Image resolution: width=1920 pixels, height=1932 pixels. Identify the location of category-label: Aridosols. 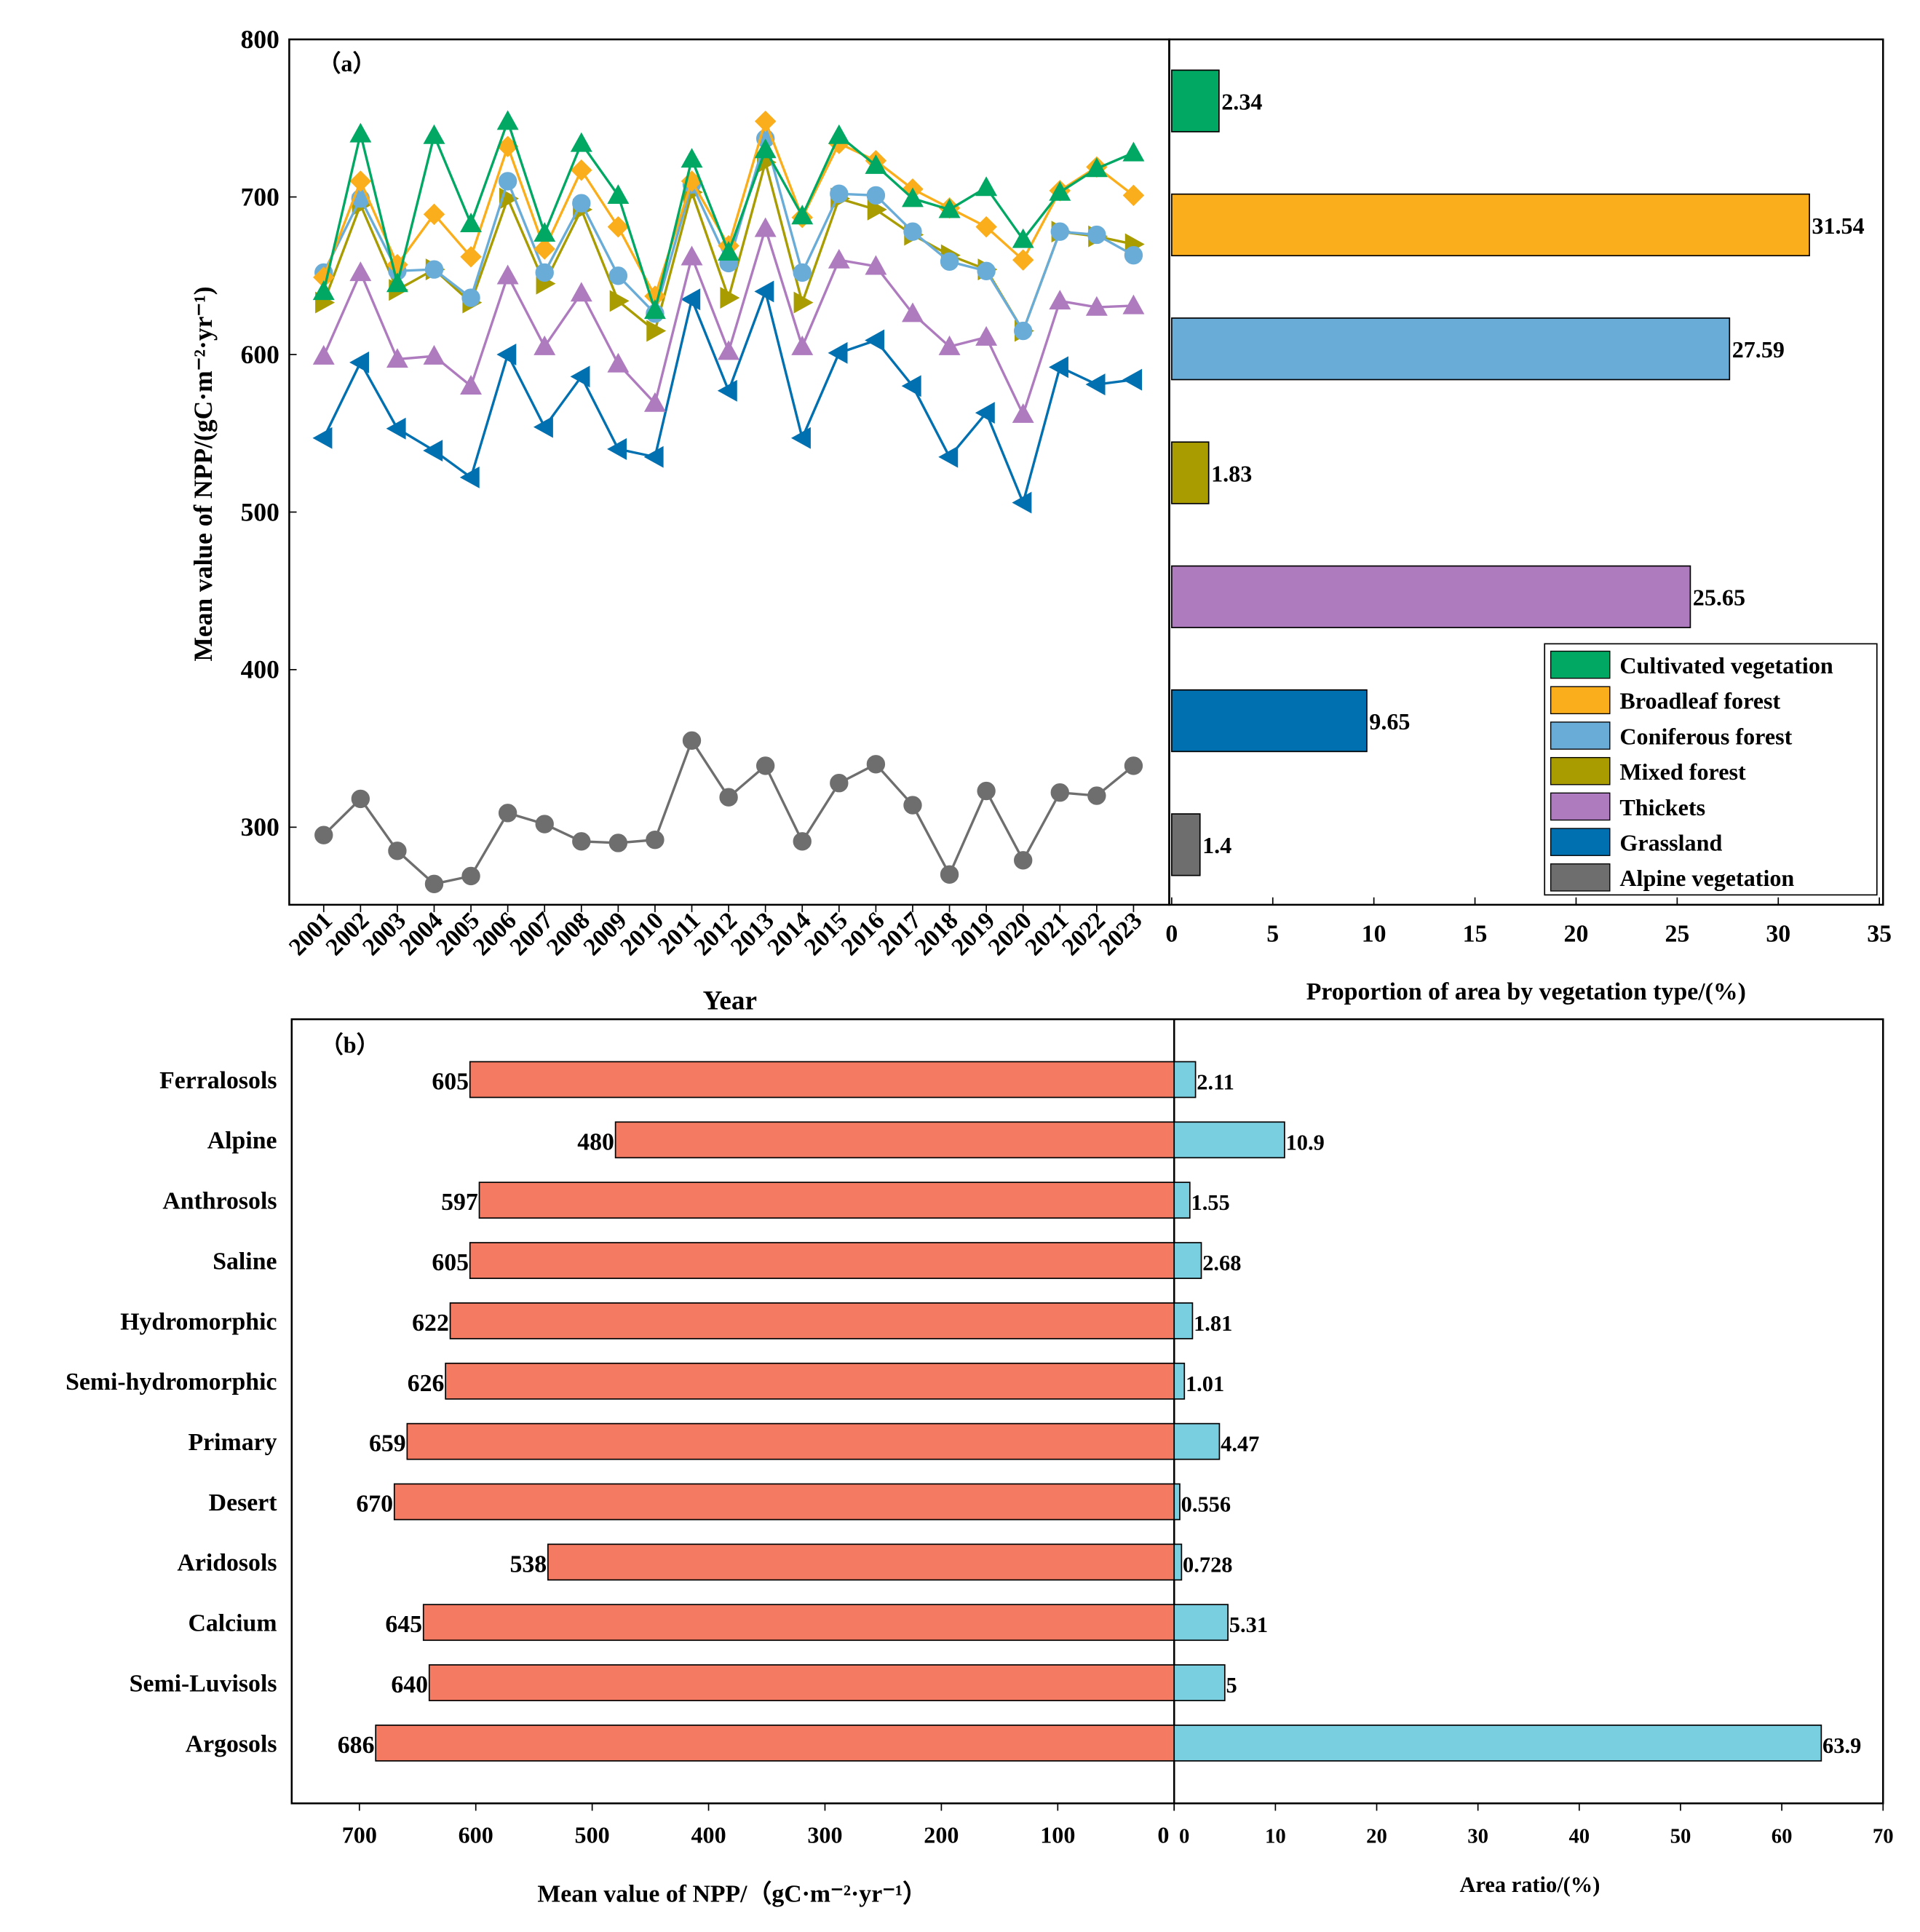
(227, 1564).